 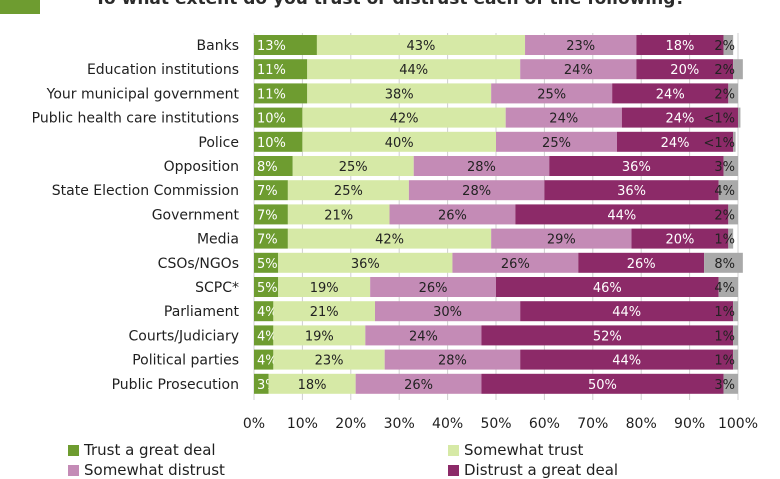 What do you see at coordinates (724, 288) in the screenshot?
I see `data-label-scpc-s4: 4%` at bounding box center [724, 288].